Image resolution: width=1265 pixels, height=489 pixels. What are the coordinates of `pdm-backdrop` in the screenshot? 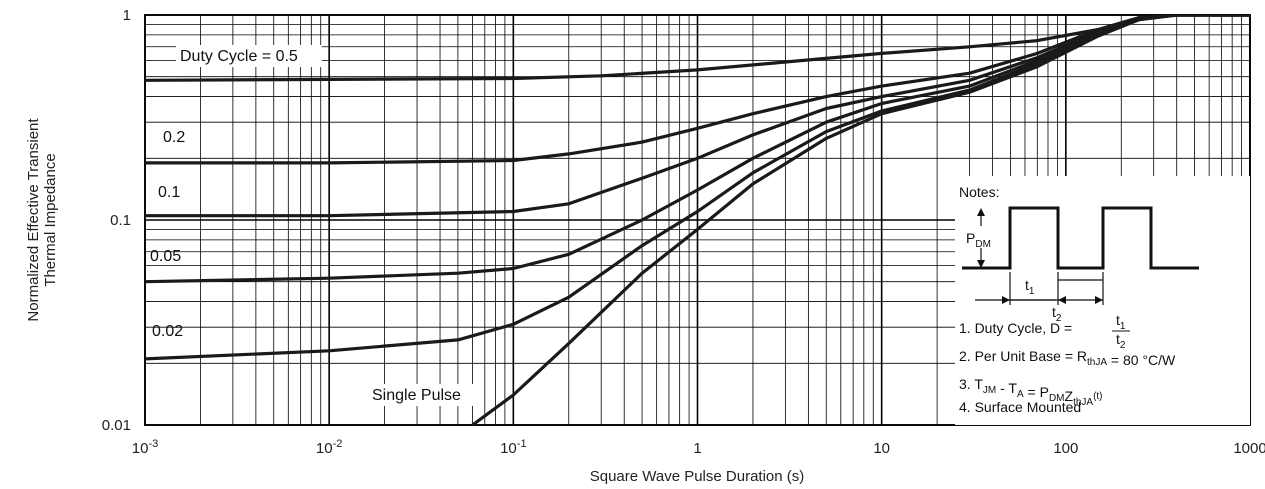 It's located at (983, 237).